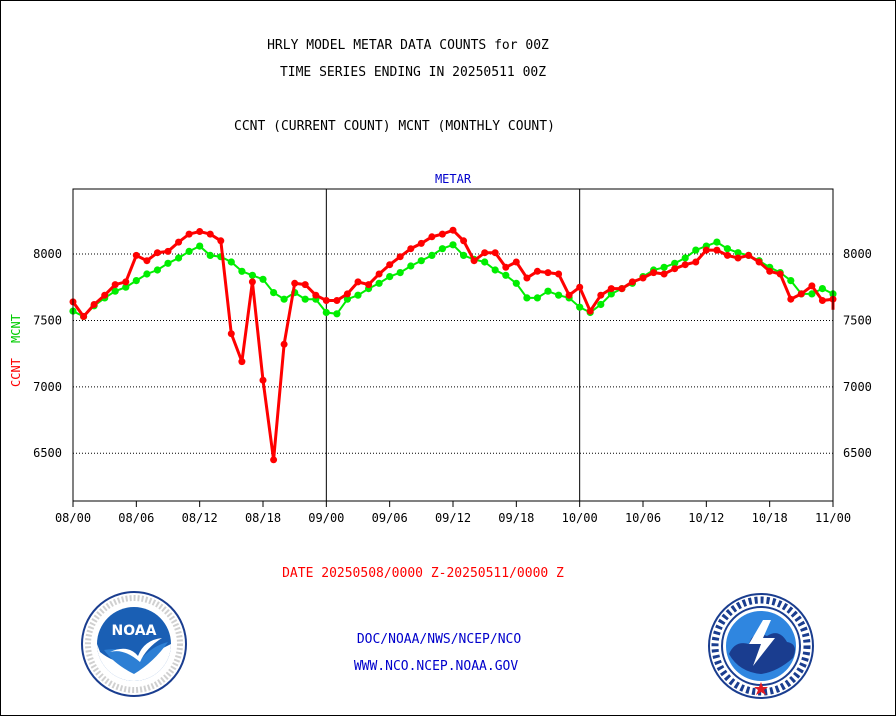 The image size is (896, 716). I want to click on panel-label: METAR, so click(453, 179).